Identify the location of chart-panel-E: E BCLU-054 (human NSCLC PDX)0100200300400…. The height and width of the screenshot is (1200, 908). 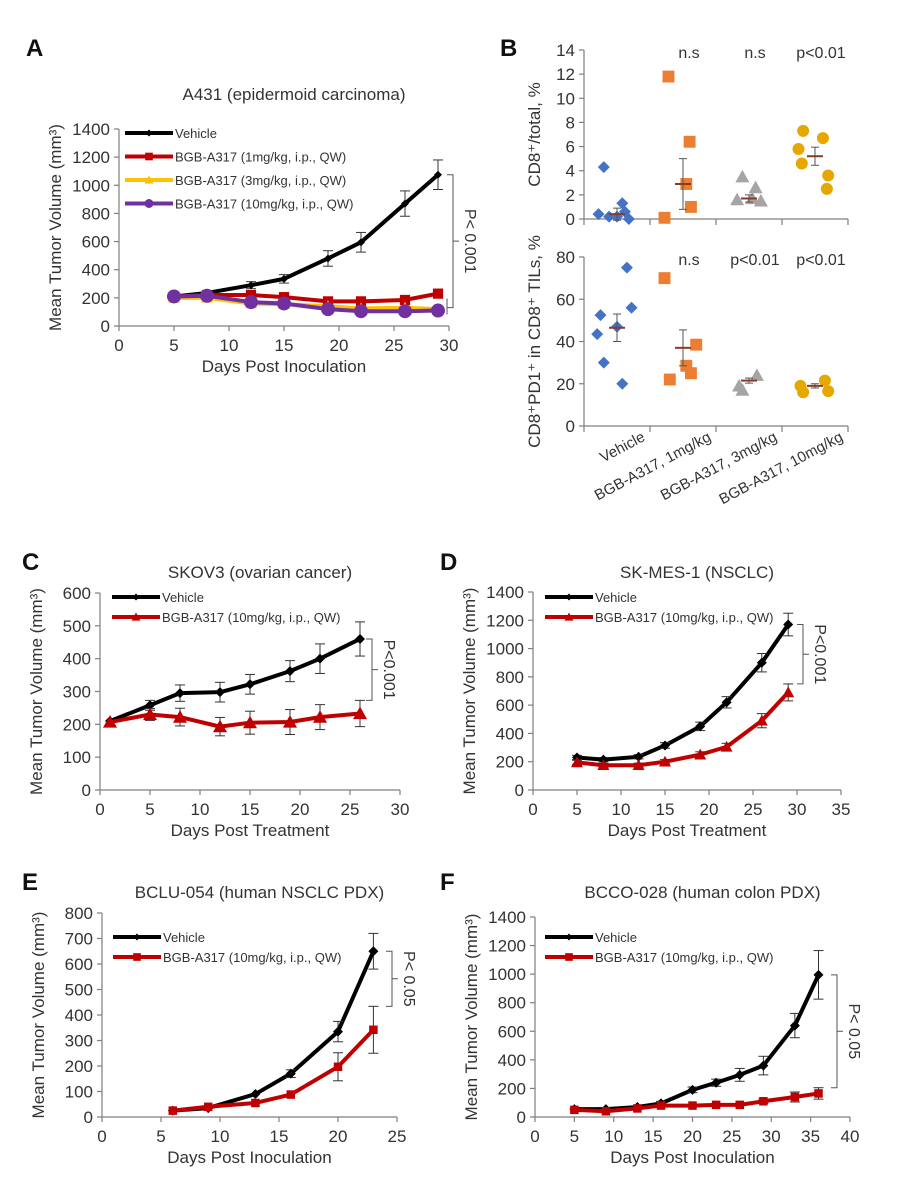
(219, 1018).